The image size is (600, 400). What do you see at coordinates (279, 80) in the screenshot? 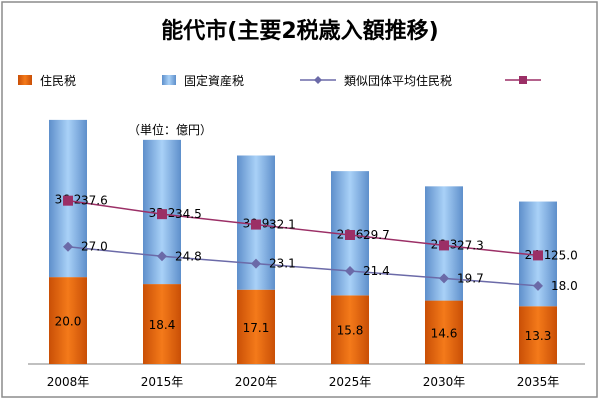
I see `legend: 住民税 固定資産税 類似団体平均住民税` at bounding box center [279, 80].